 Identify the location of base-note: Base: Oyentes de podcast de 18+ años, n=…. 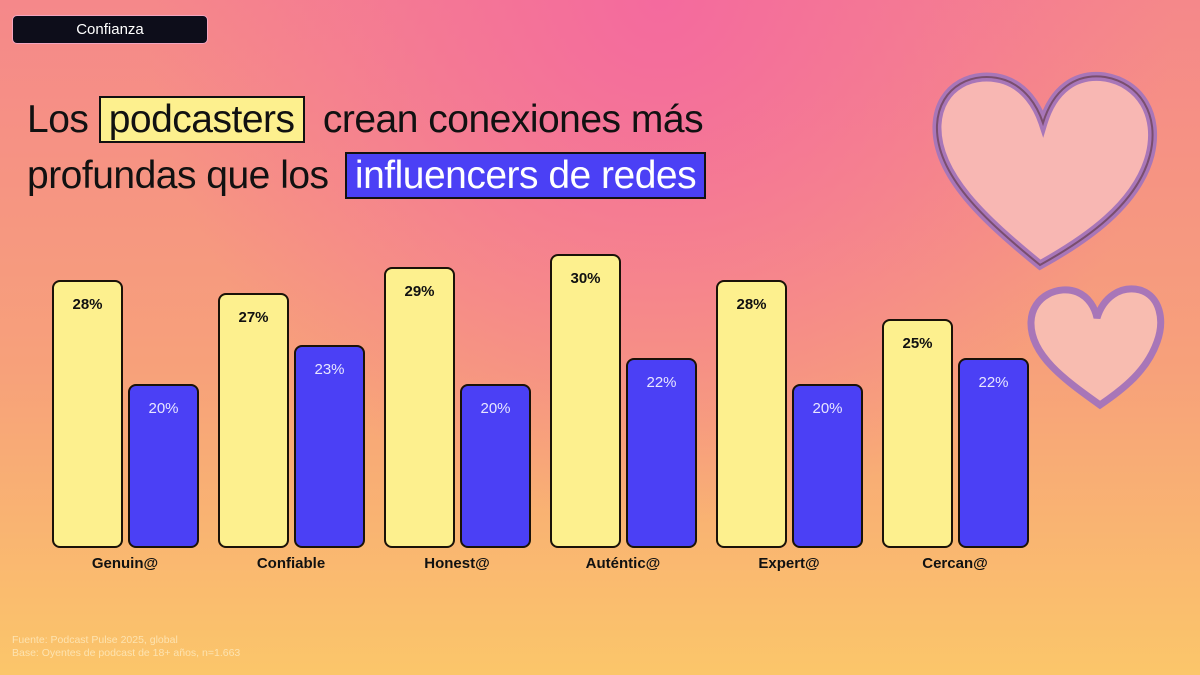
(126, 653).